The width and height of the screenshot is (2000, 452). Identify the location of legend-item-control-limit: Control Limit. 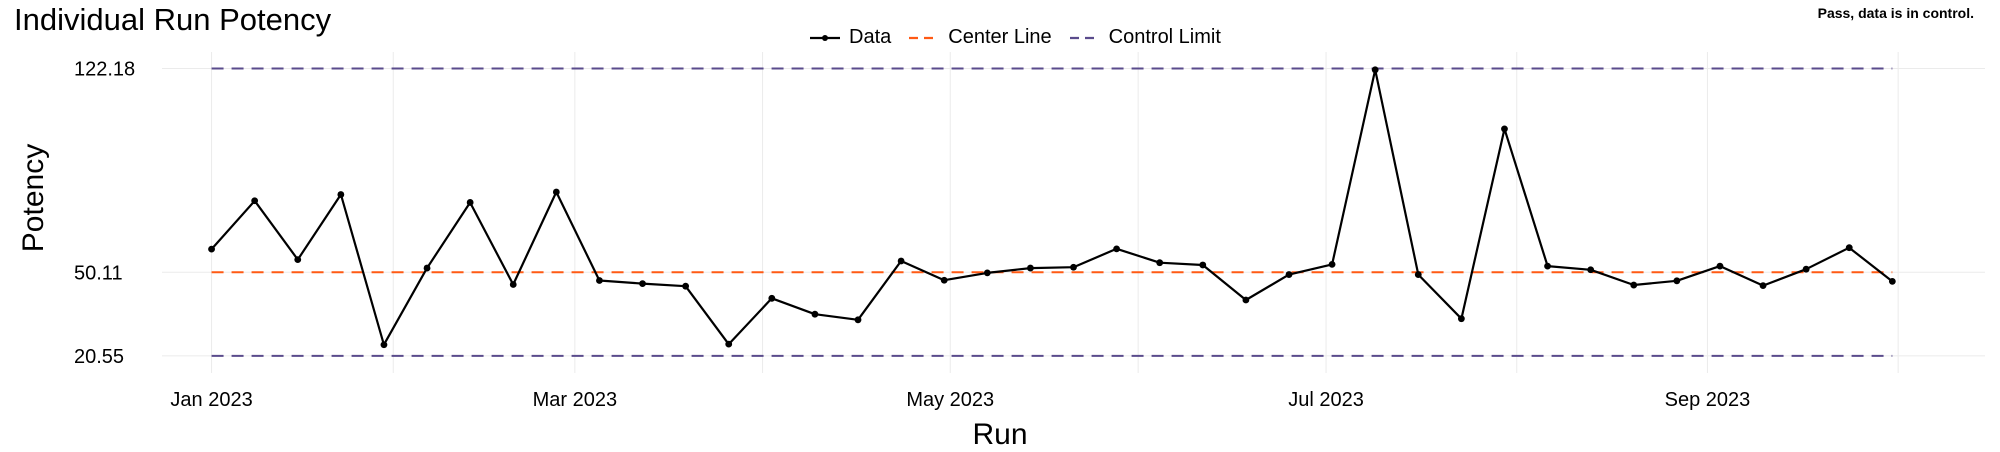
(1144, 37).